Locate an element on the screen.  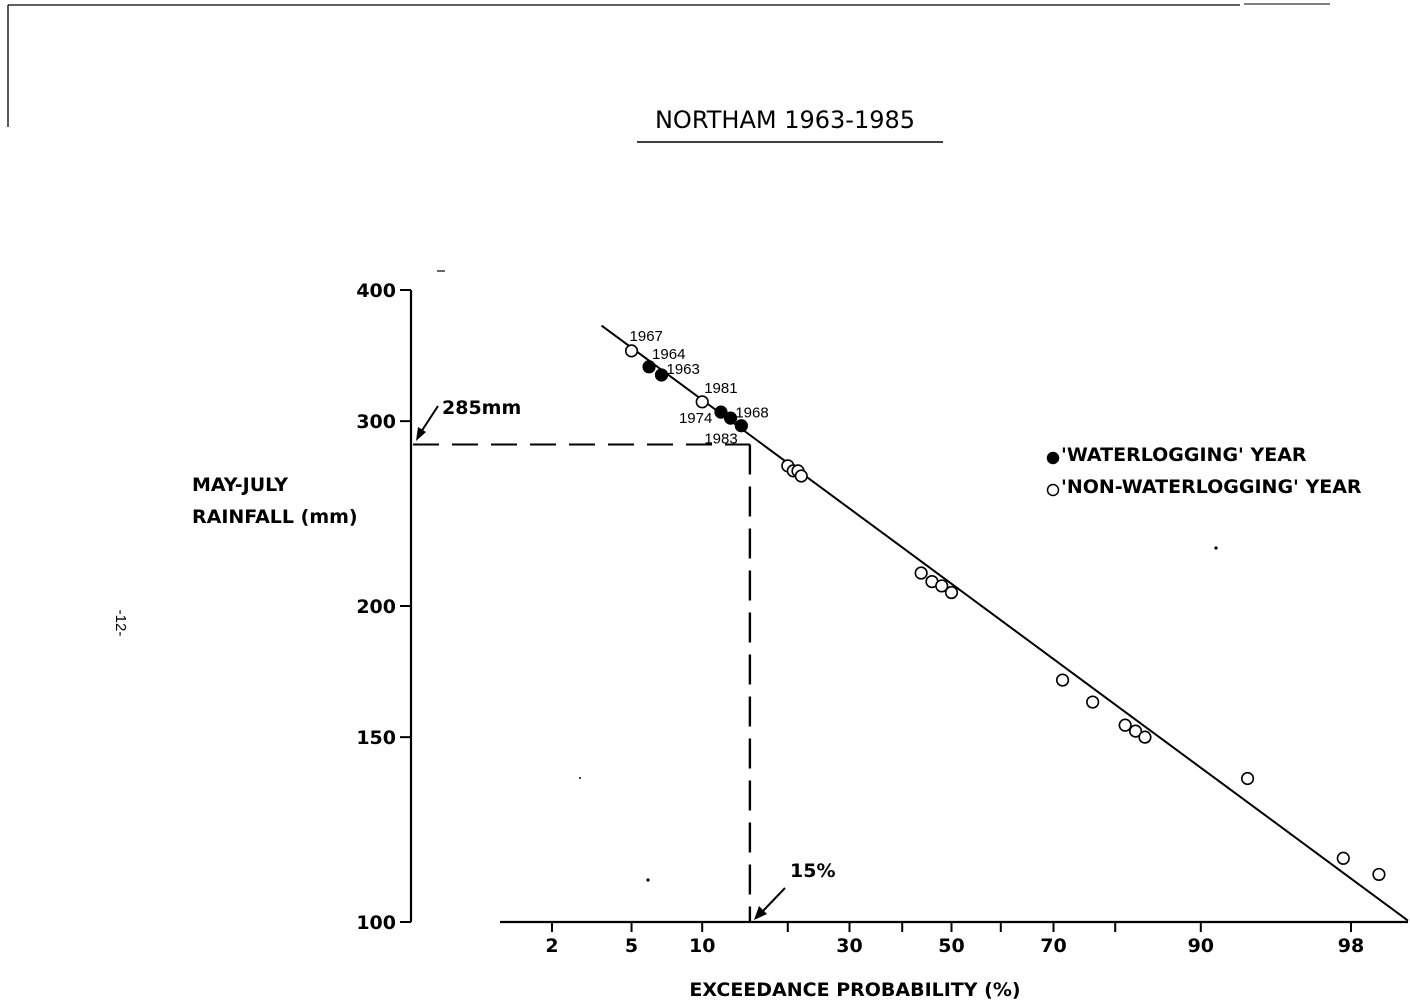
point-year-label: 1963 is located at coordinates (682, 369).